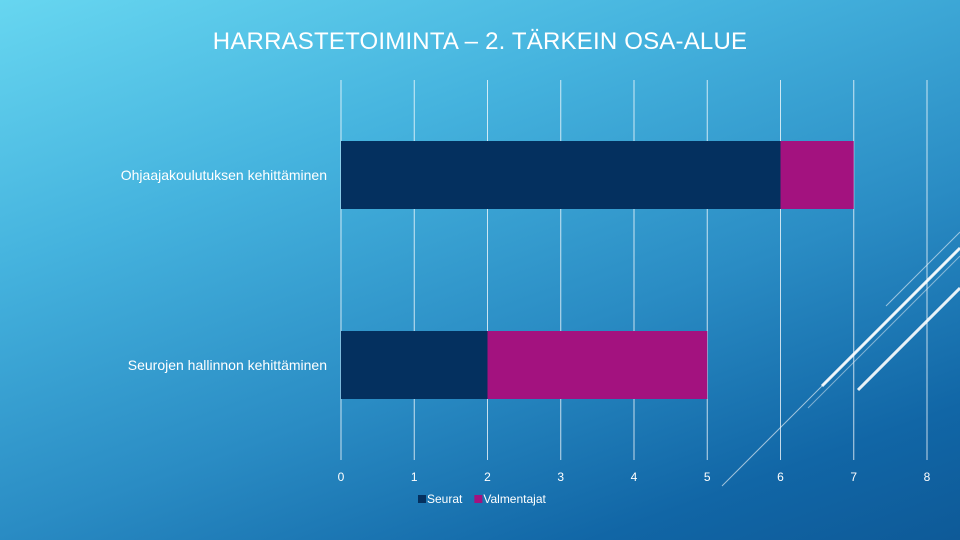 This screenshot has width=960, height=540. What do you see at coordinates (422, 499) in the screenshot?
I see `legend-swatch-seurat` at bounding box center [422, 499].